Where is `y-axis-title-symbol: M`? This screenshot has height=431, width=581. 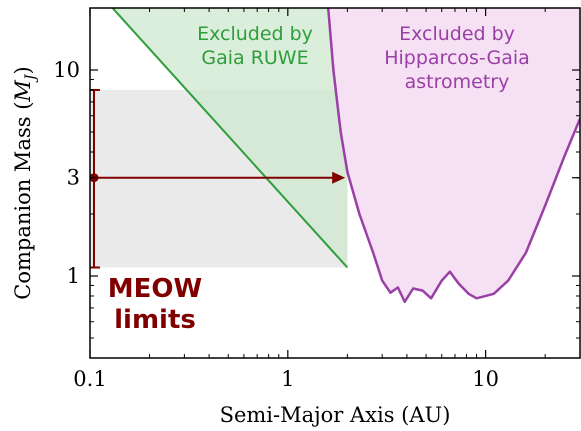
y-axis-title-symbol: M is located at coordinates (23, 91).